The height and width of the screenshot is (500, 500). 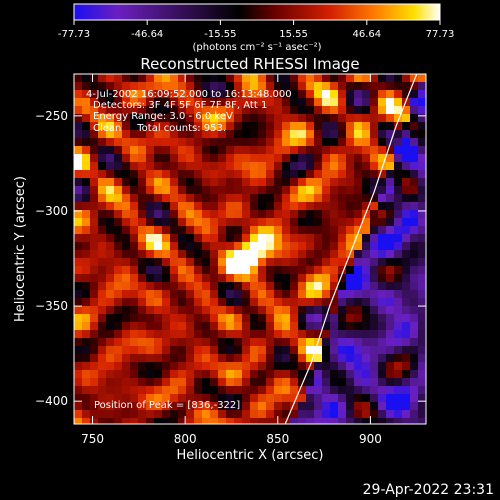 I want to click on annotation-clean-counts: Clean Total counts: 953., so click(x=159, y=128).